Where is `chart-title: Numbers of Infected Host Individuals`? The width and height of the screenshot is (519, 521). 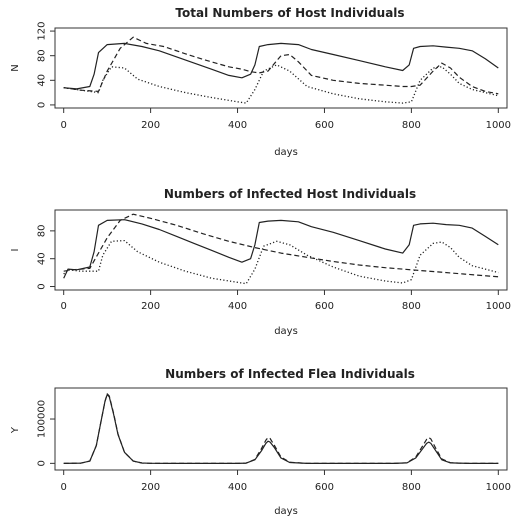 chart-title: Numbers of Infected Host Individuals is located at coordinates (290, 194).